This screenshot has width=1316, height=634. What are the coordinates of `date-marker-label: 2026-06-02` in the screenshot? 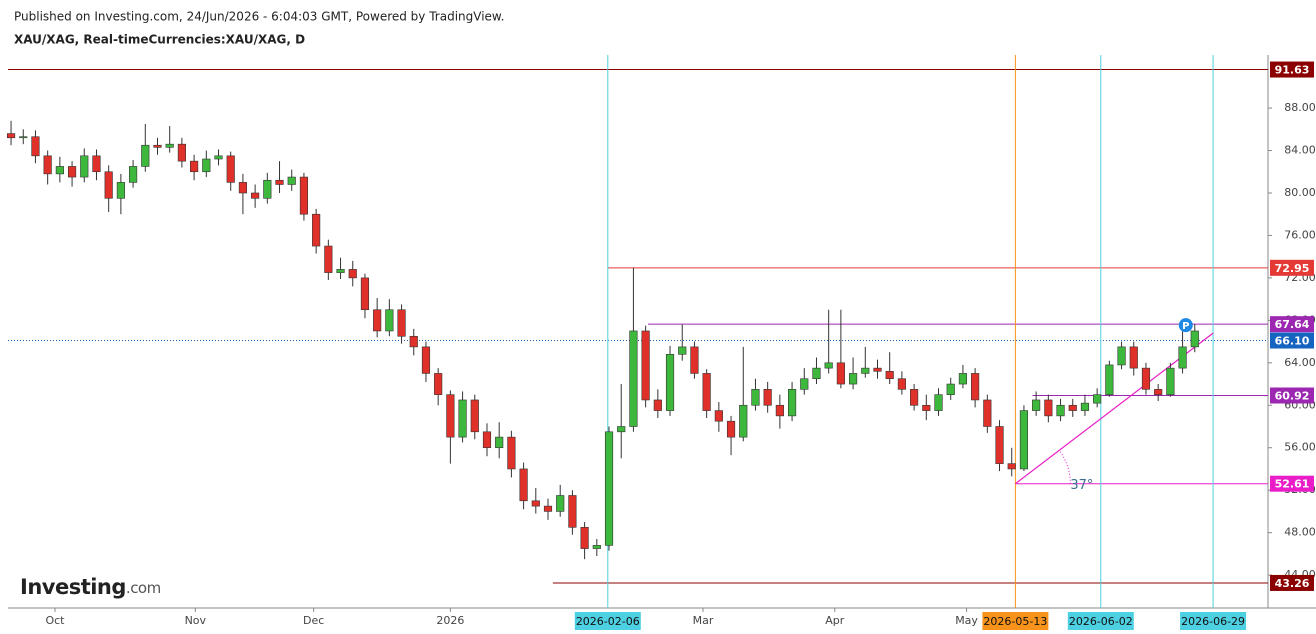 It's located at (1101, 621).